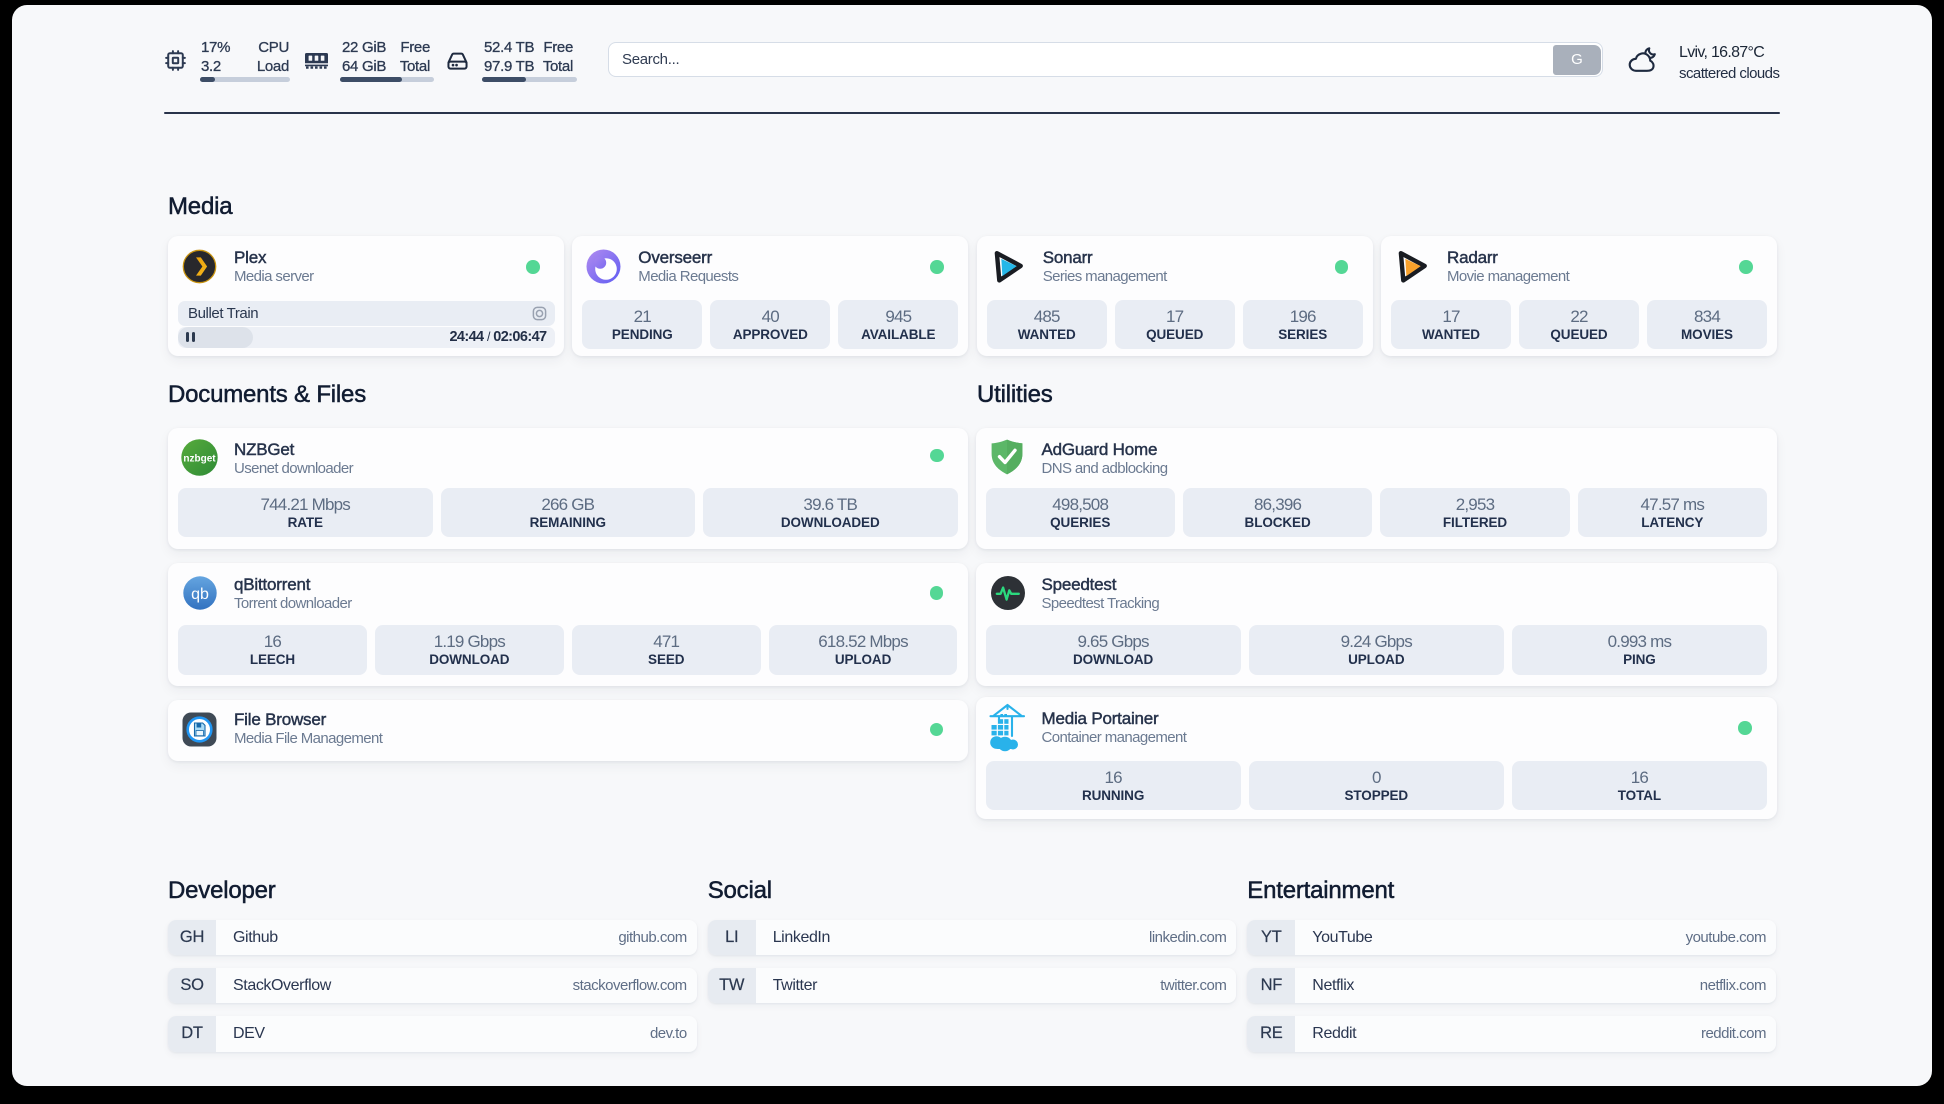 The height and width of the screenshot is (1104, 1944). Describe the element at coordinates (200, 594) in the screenshot. I see `svg-text: qb` at that location.